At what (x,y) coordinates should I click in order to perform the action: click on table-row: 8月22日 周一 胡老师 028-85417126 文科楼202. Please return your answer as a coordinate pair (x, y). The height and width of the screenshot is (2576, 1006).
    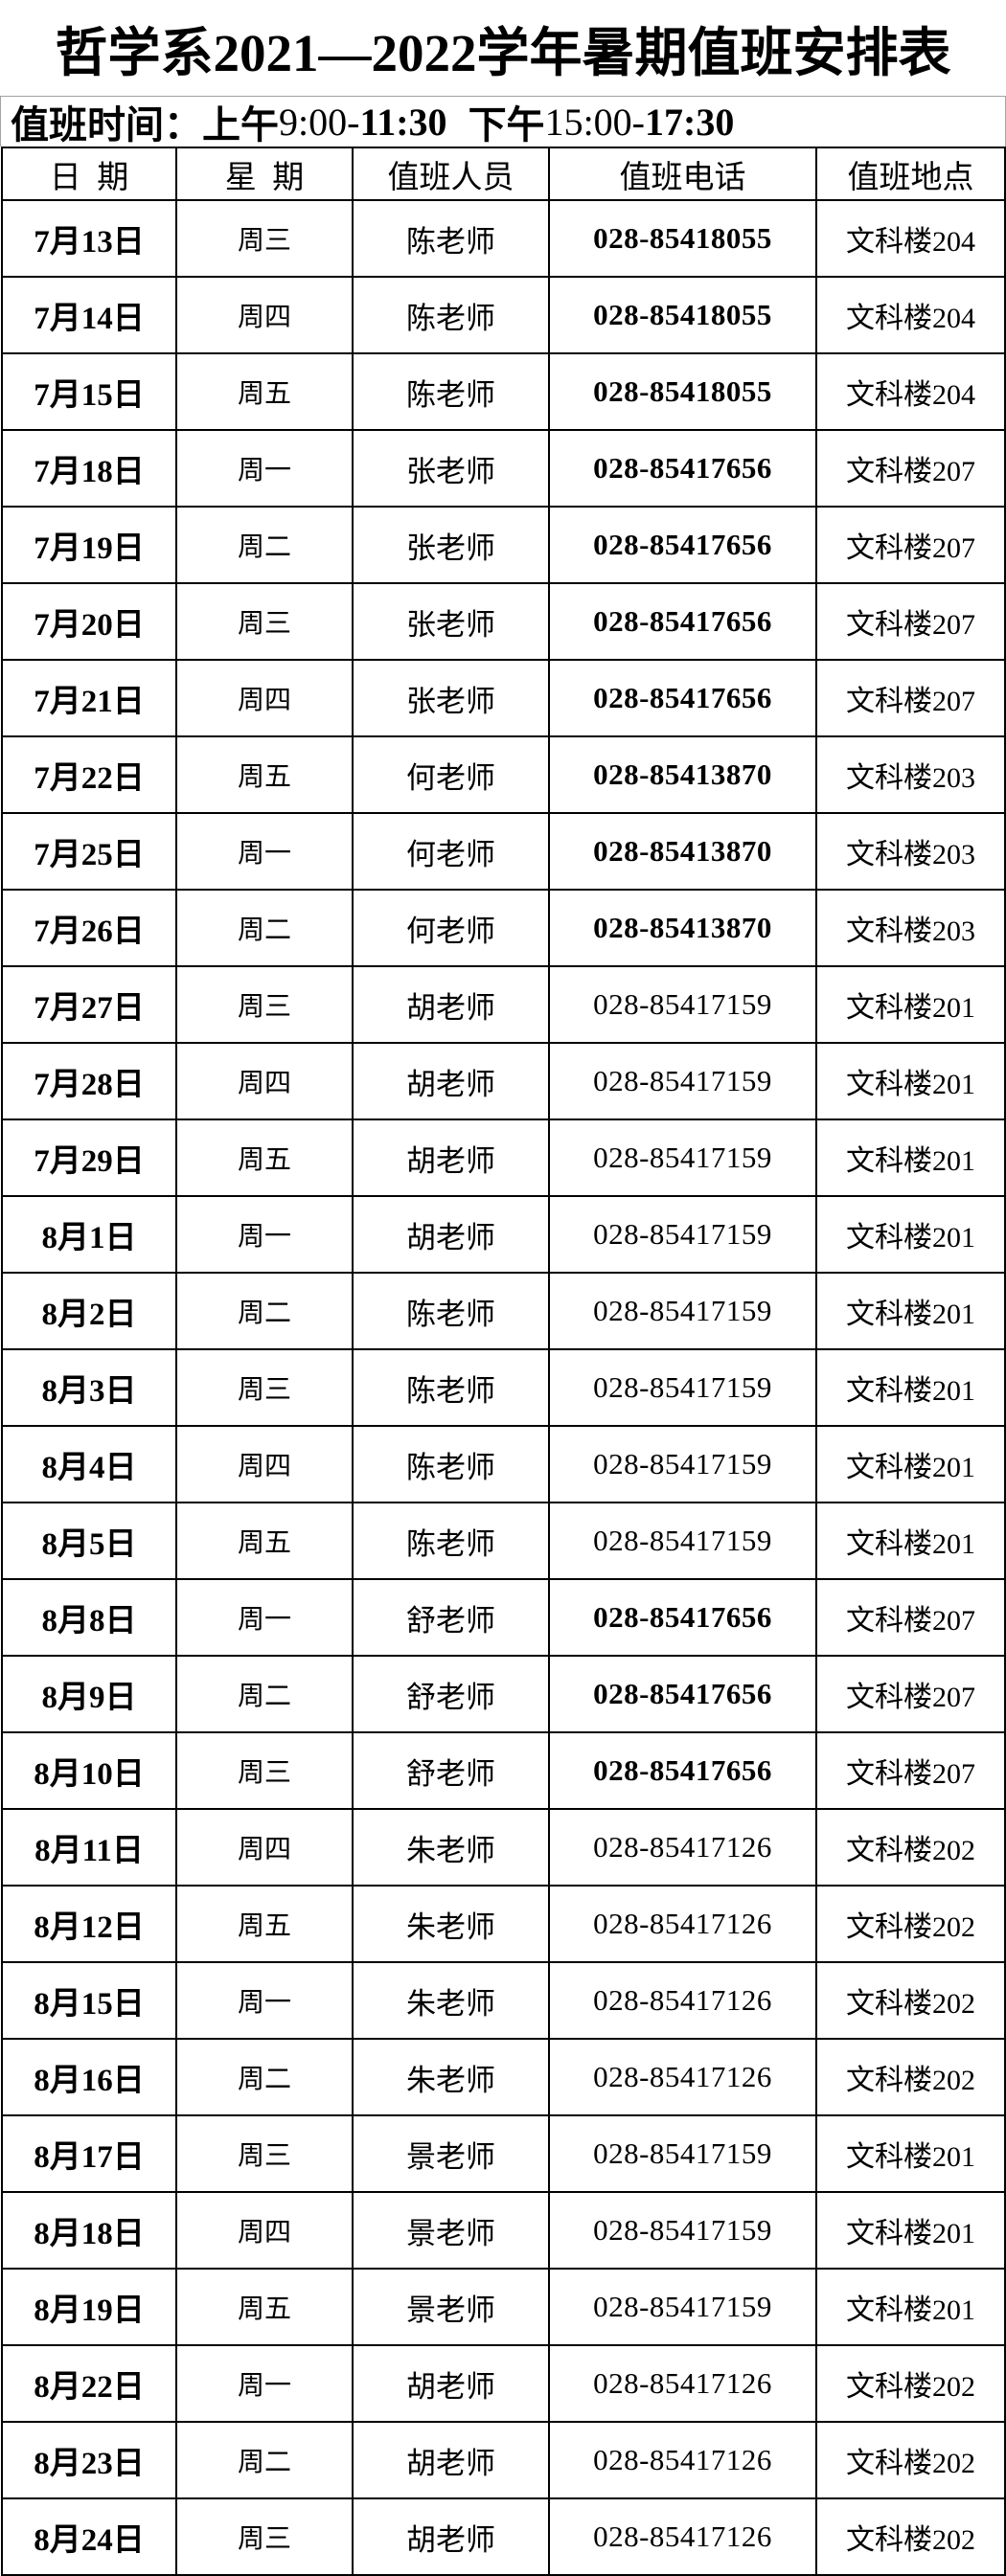
    Looking at the image, I should click on (503, 2383).